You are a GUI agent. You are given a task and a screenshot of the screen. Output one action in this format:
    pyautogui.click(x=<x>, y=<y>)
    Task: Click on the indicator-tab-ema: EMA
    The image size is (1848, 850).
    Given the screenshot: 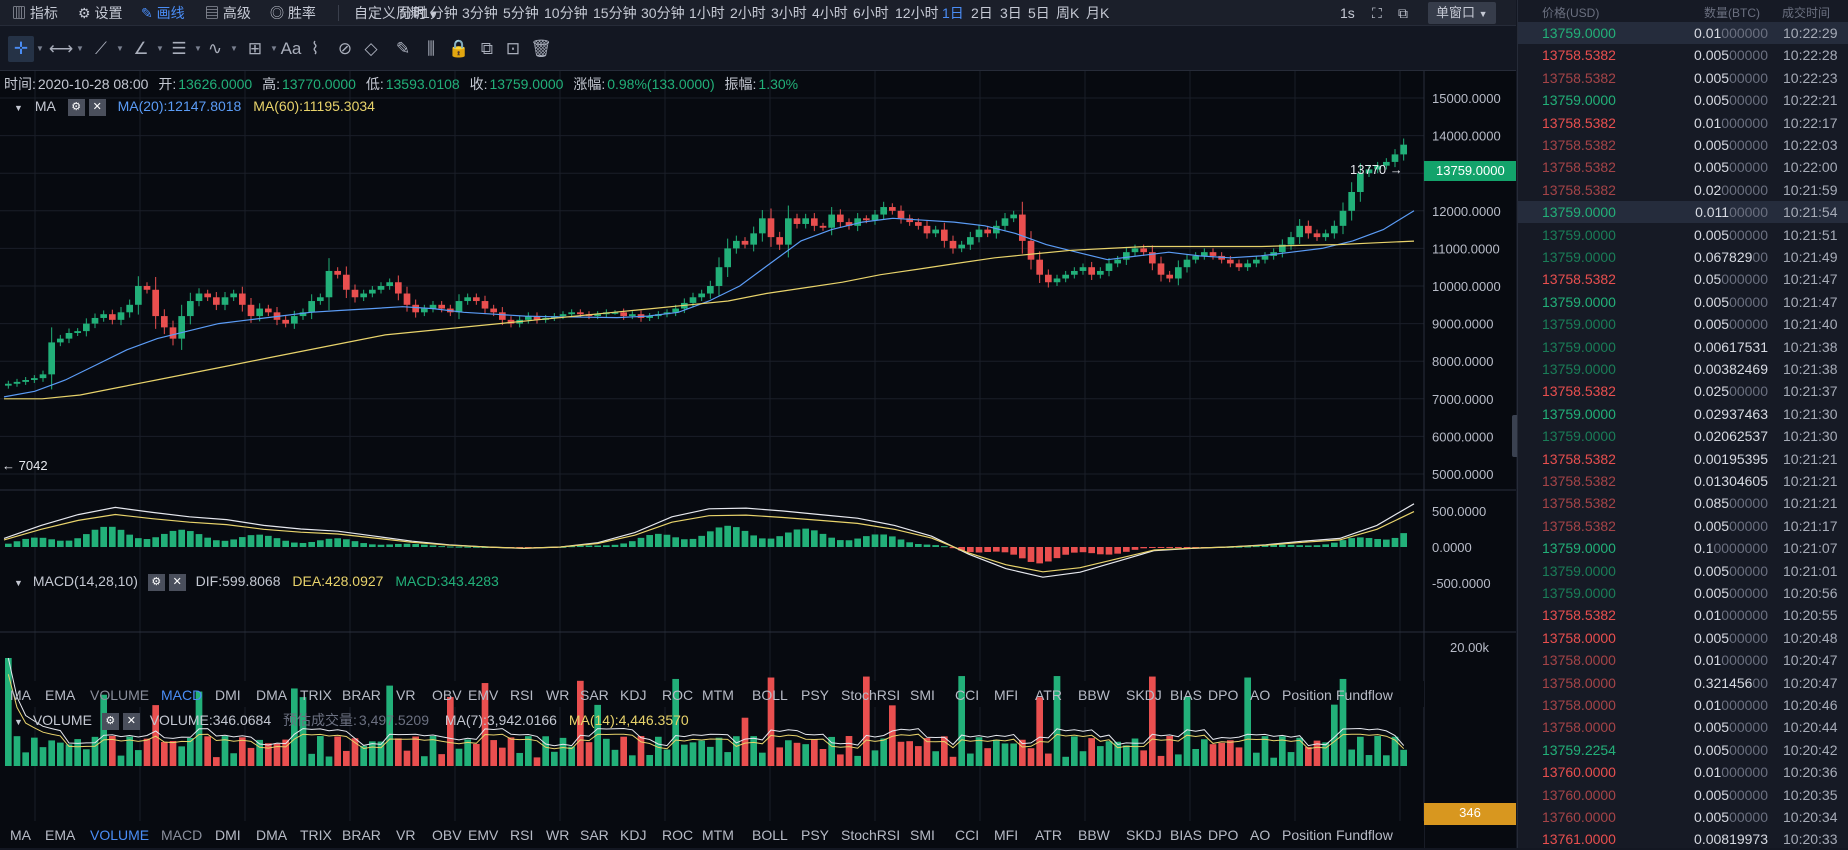 What is the action you would take?
    pyautogui.click(x=60, y=695)
    